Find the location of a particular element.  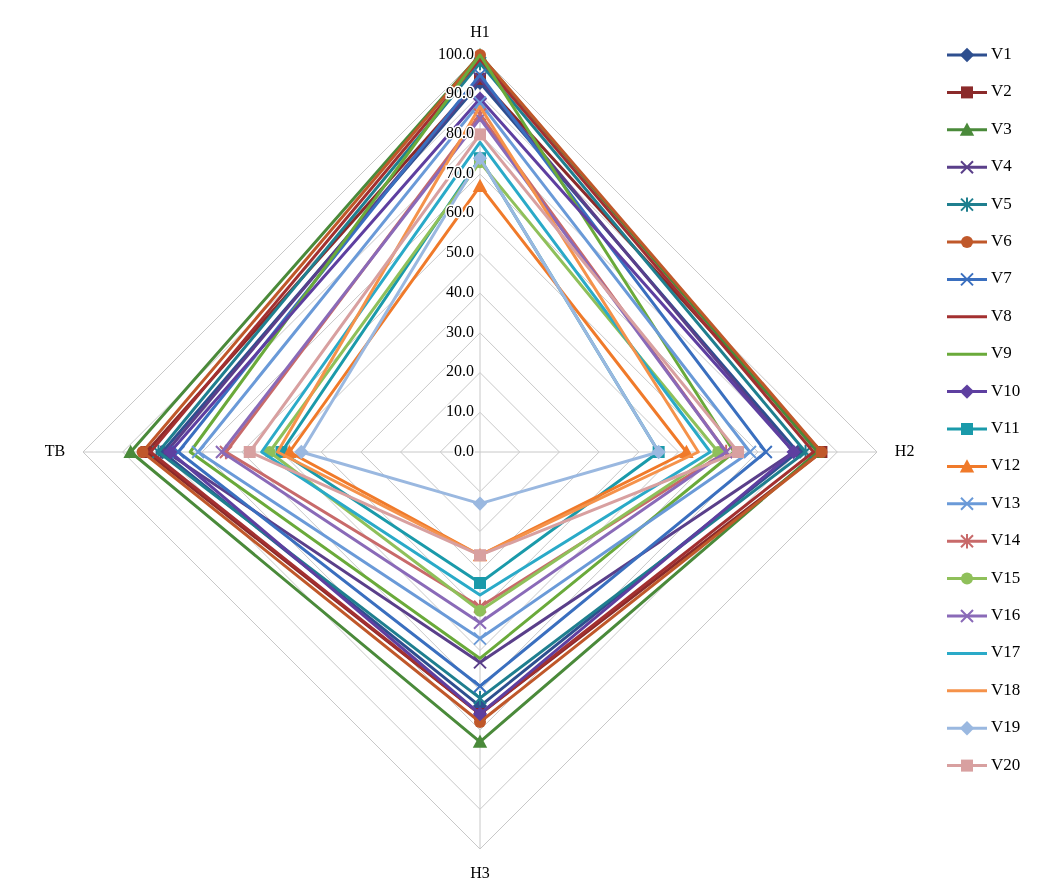

legend-label: V10 is located at coordinates (1006, 390).